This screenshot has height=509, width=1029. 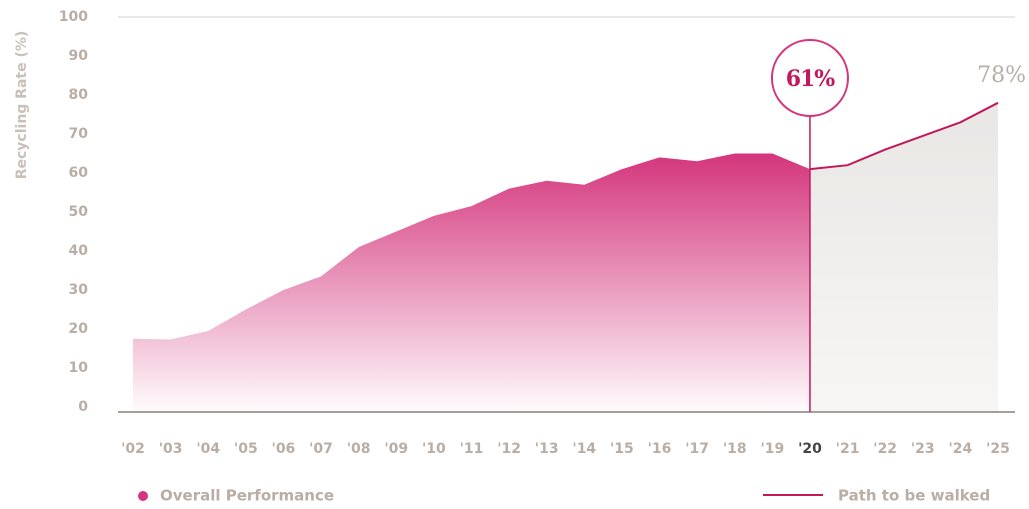 What do you see at coordinates (79, 290) in the screenshot?
I see `y-tick-label: 30` at bounding box center [79, 290].